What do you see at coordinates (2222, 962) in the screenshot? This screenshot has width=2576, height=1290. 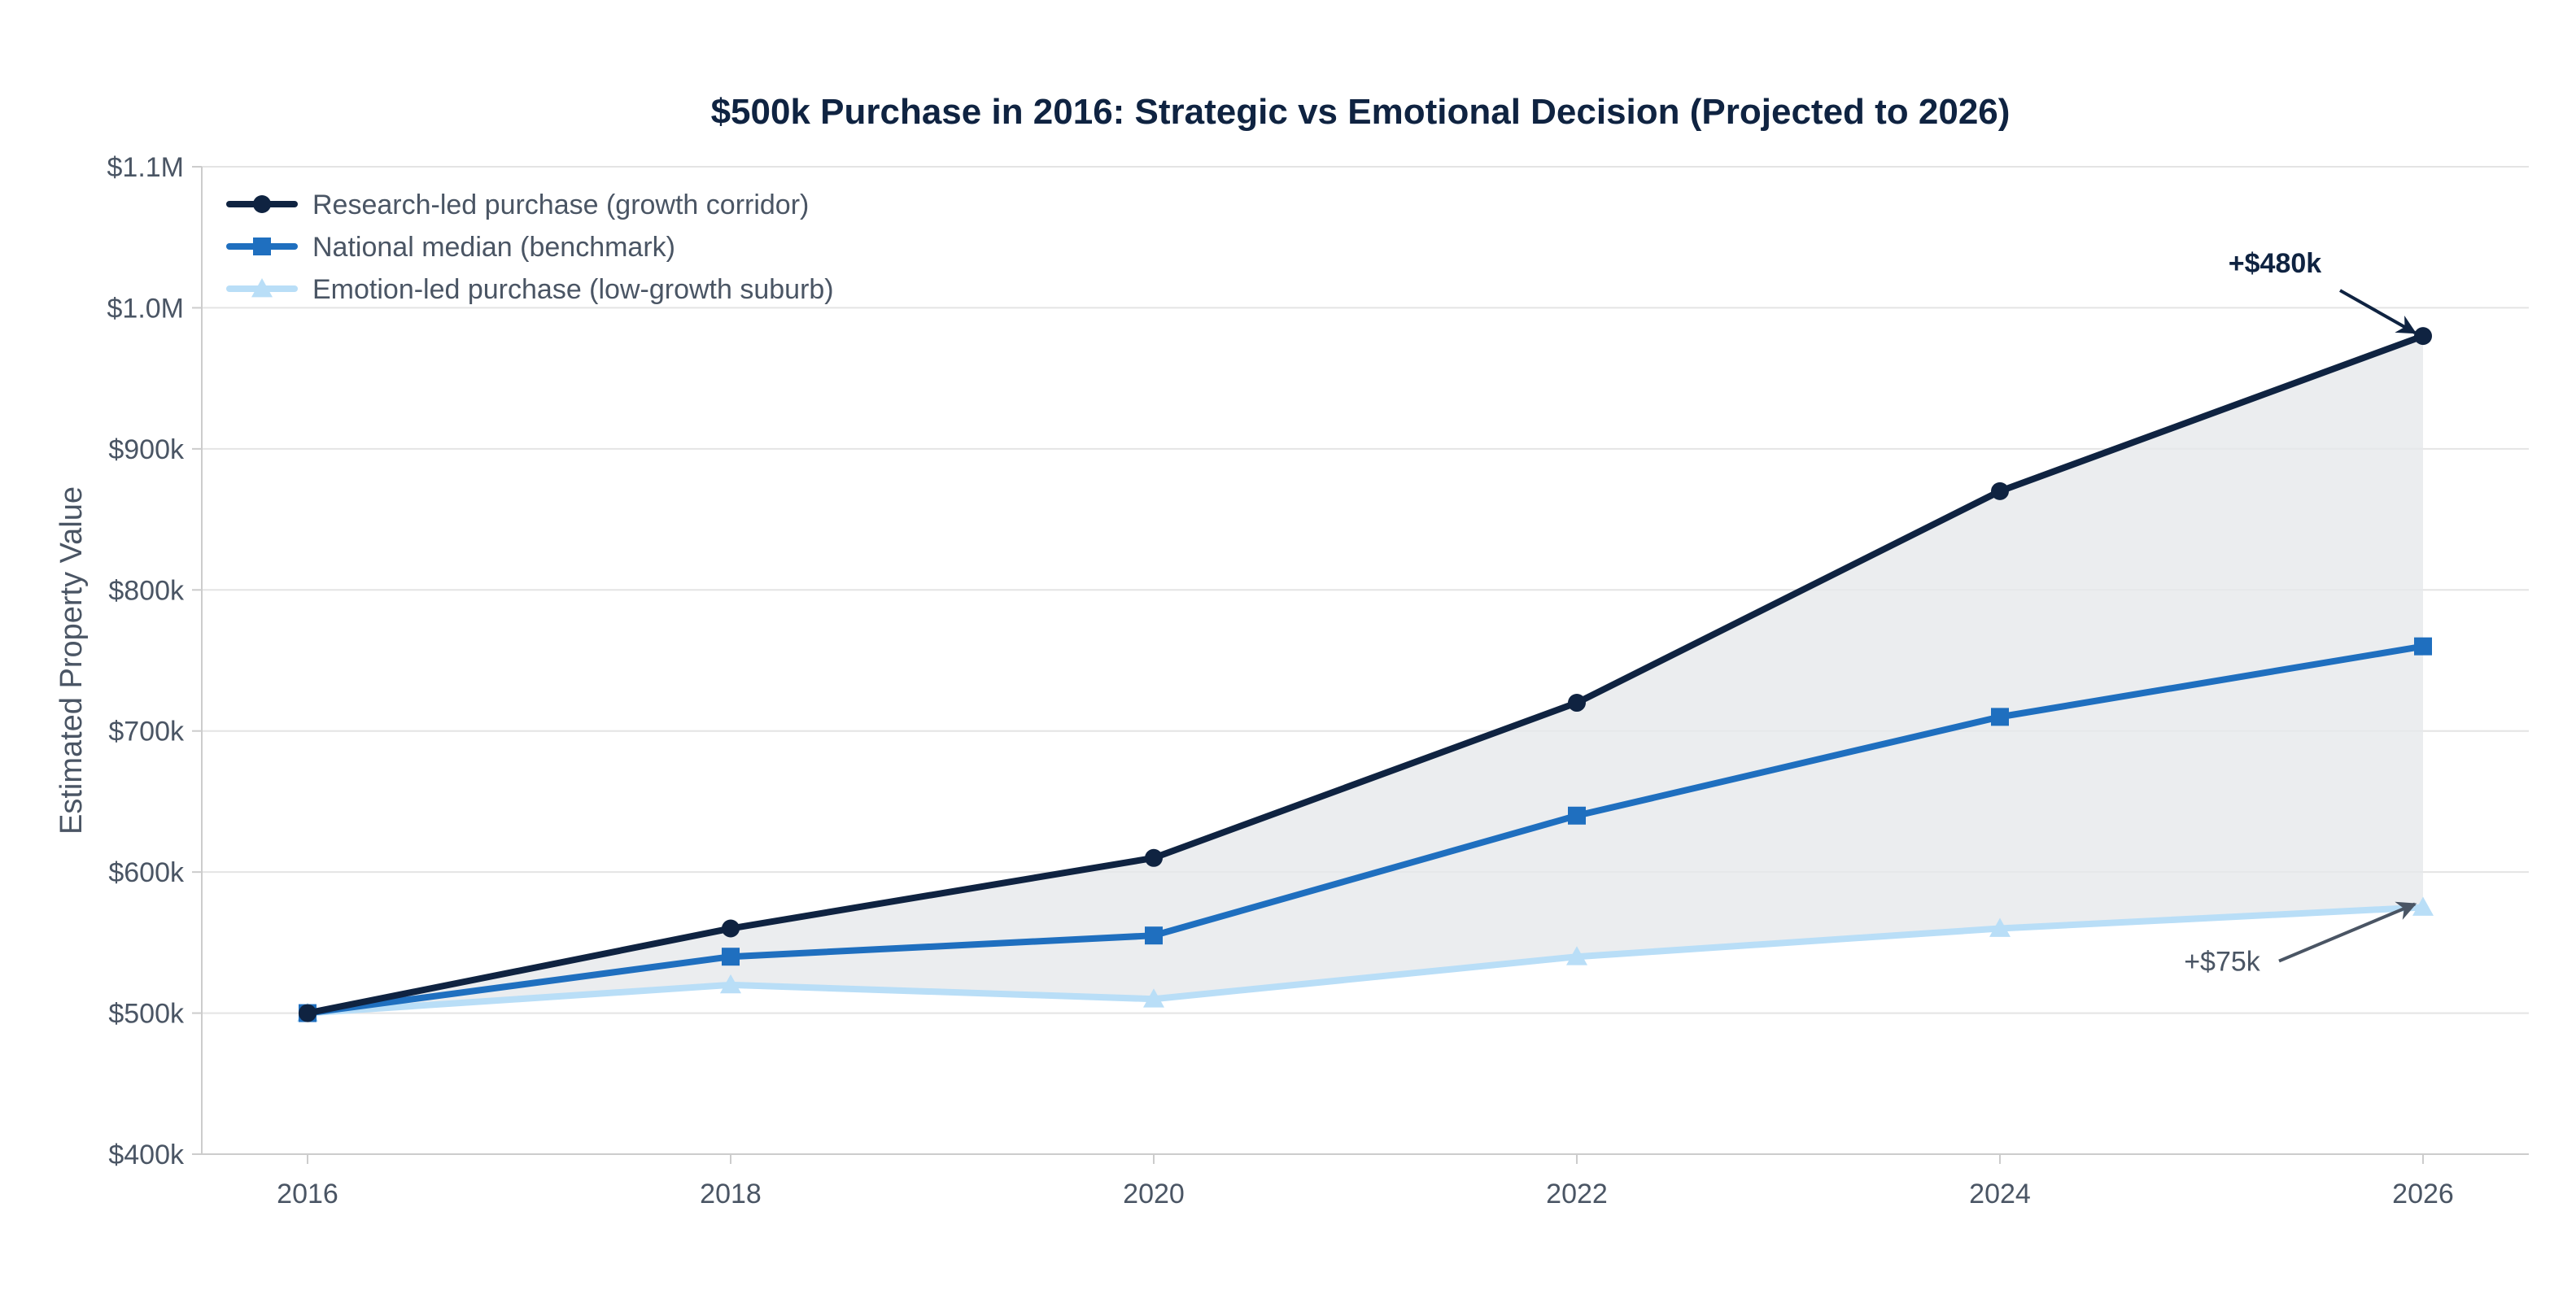 I see `annotation-label: +$75k` at bounding box center [2222, 962].